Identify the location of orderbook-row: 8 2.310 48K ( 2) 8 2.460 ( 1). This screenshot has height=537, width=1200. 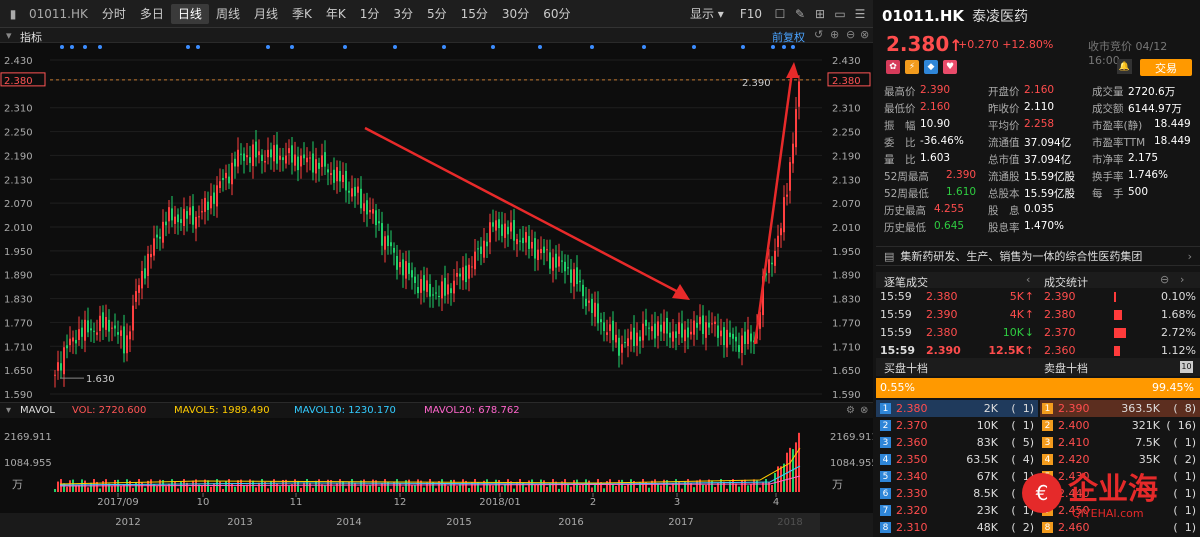
(1038, 527).